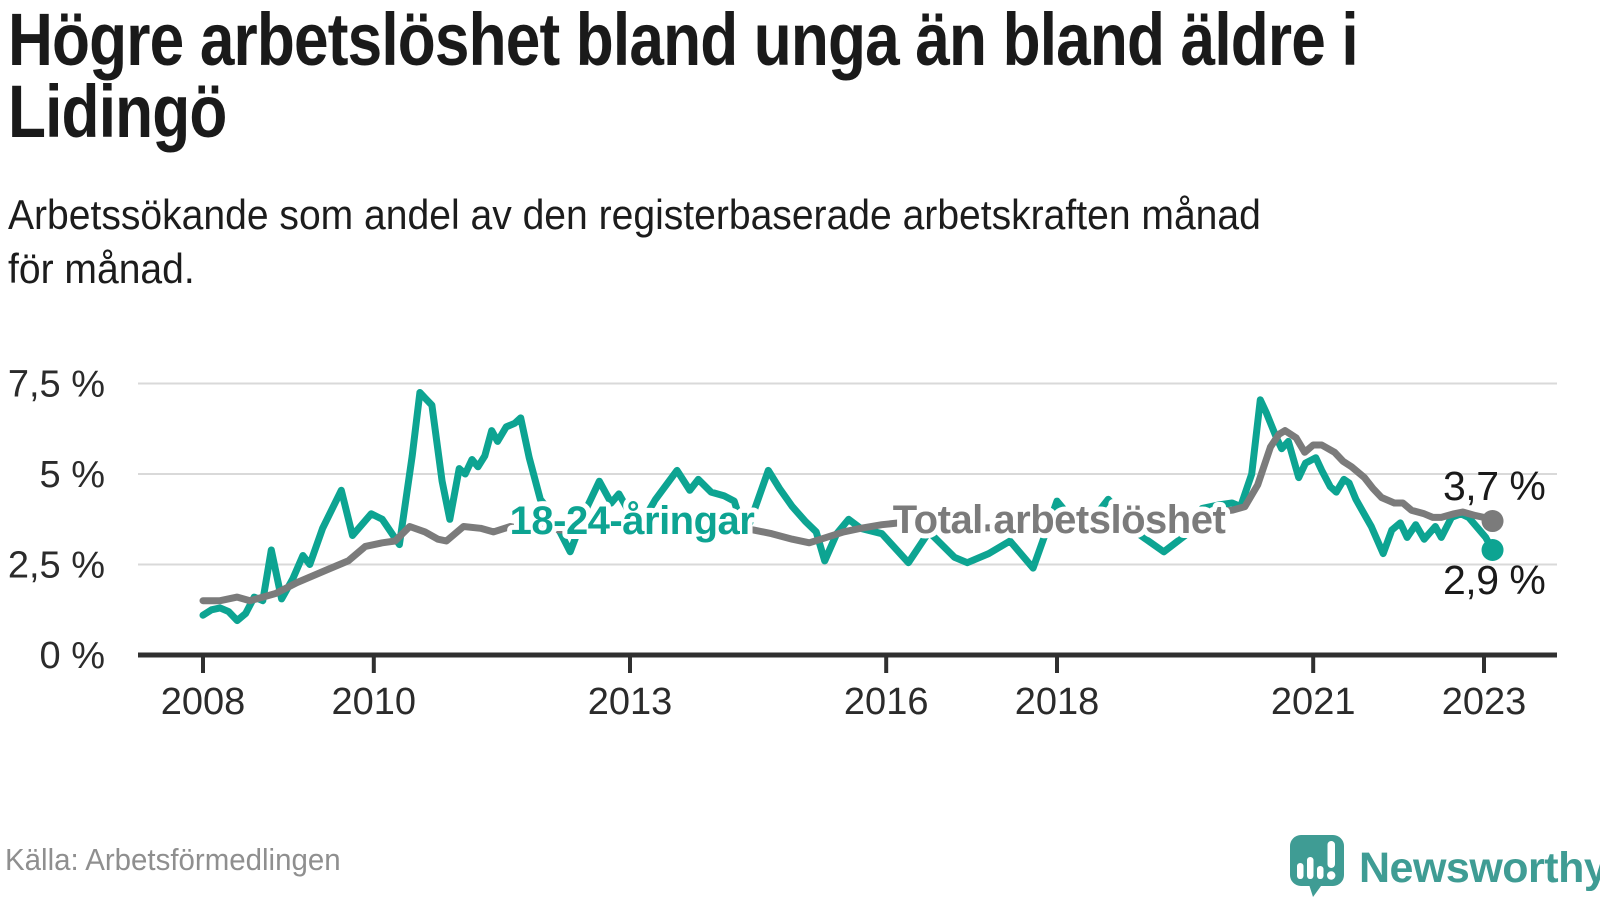  What do you see at coordinates (1057, 702) in the screenshot?
I see `x-axis-tick-label: 2018` at bounding box center [1057, 702].